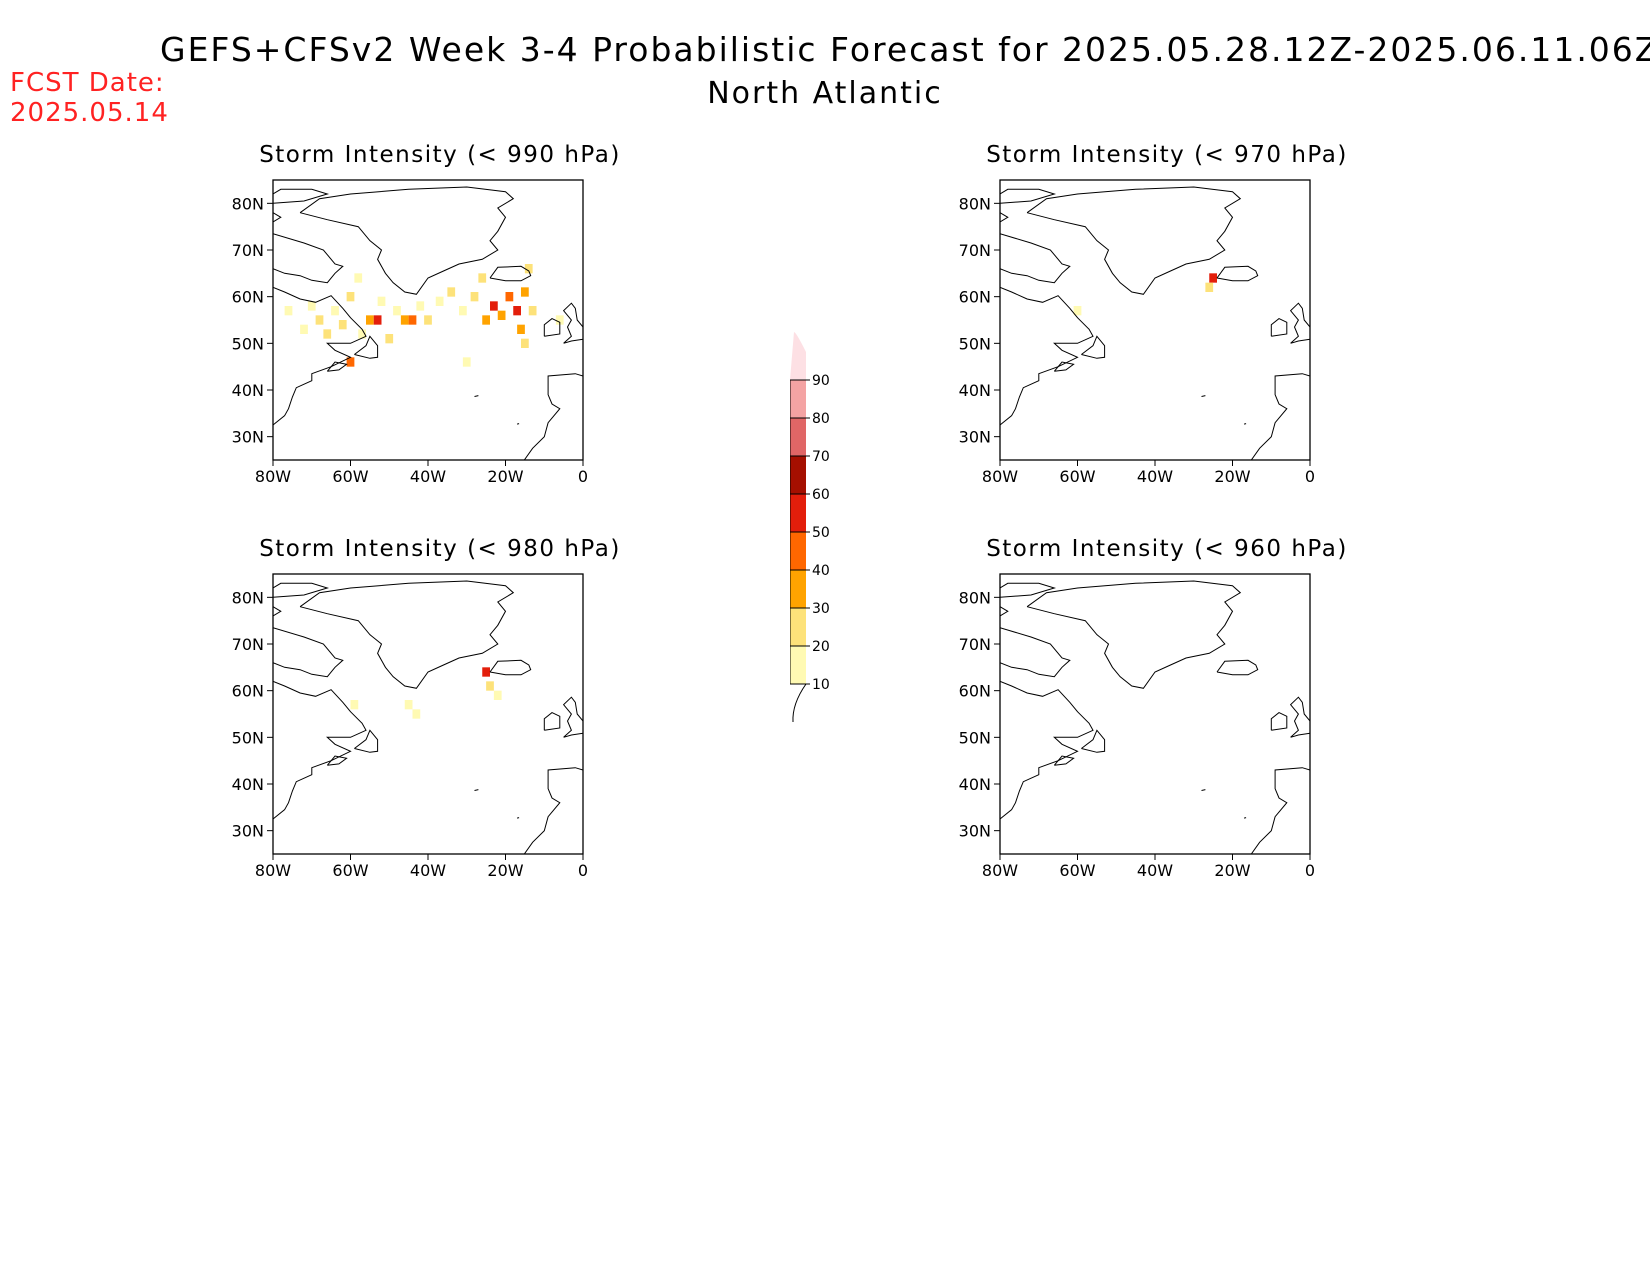 The height and width of the screenshot is (1275, 1650). Describe the element at coordinates (248, 737) in the screenshot. I see `y-tick-label: 50N` at that location.